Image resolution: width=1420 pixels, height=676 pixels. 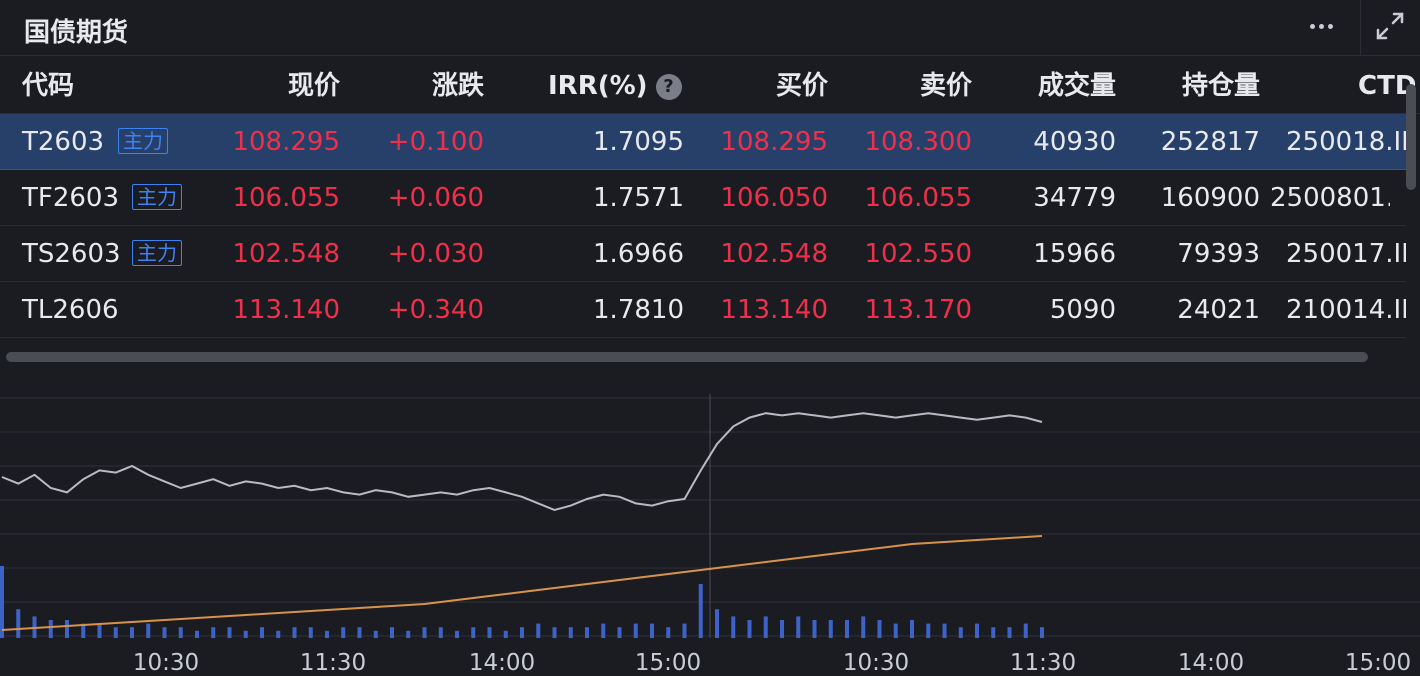 What do you see at coordinates (638, 254) in the screenshot?
I see `cell-irr: 1.6966` at bounding box center [638, 254].